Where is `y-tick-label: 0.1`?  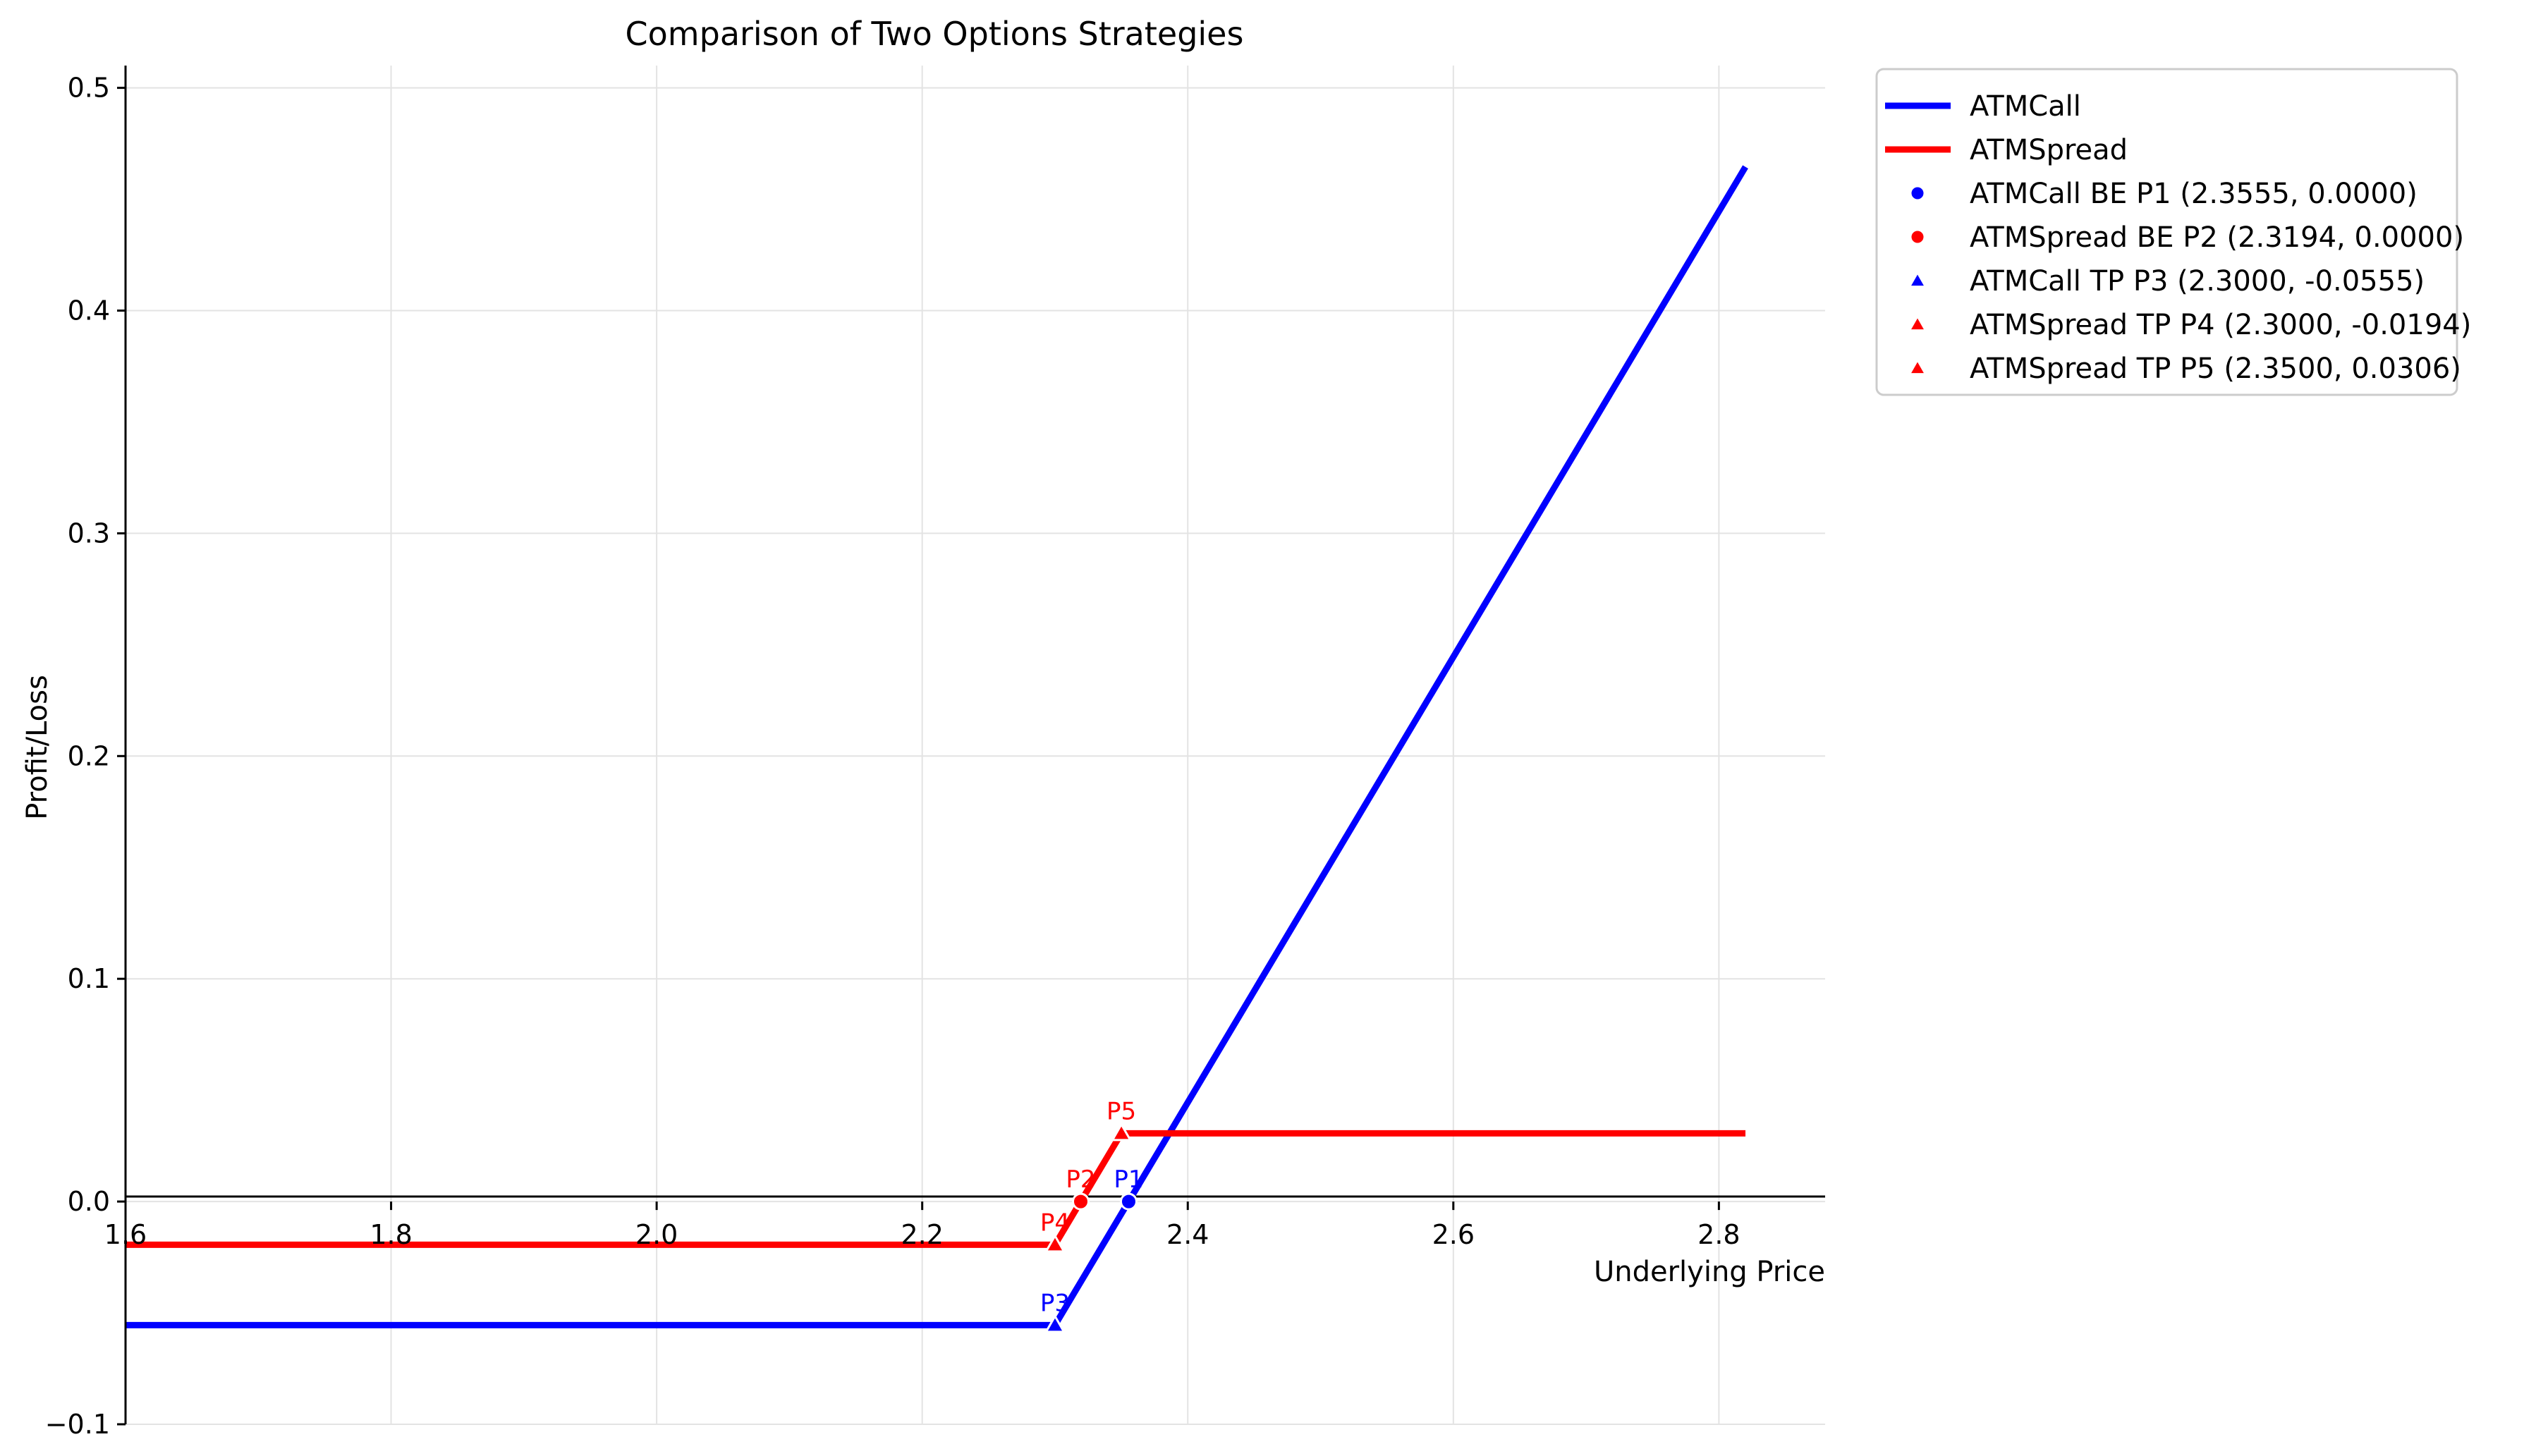
y-tick-label: 0.1 is located at coordinates (89, 978).